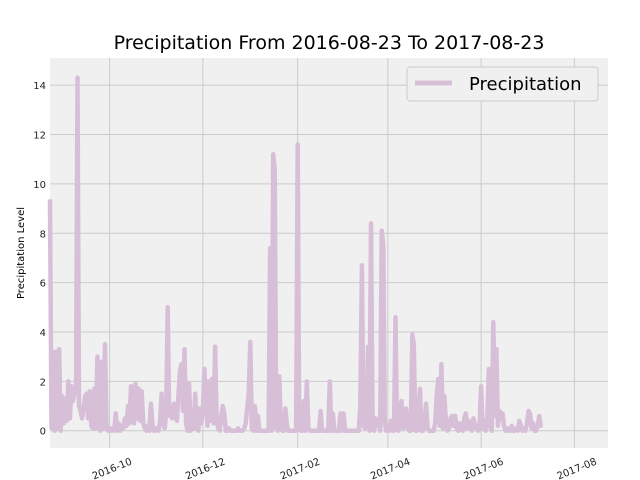 This screenshot has width=640, height=480. I want to click on y-tick-label: 10, so click(39, 185).